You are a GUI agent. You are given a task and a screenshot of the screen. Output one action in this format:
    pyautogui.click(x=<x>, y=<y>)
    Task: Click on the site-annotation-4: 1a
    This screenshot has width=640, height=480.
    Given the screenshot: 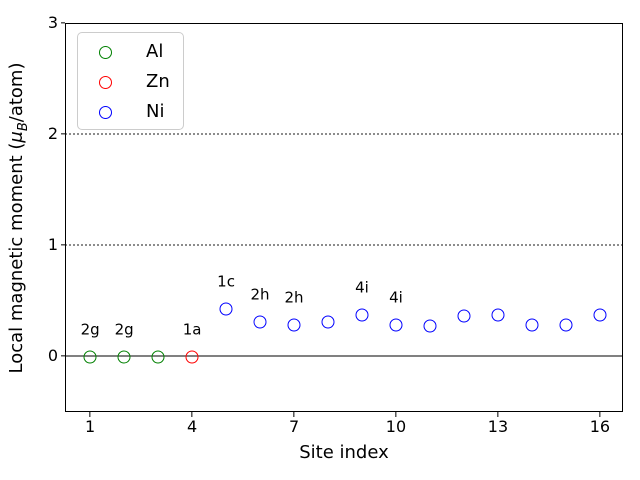 What is the action you would take?
    pyautogui.click(x=192, y=329)
    